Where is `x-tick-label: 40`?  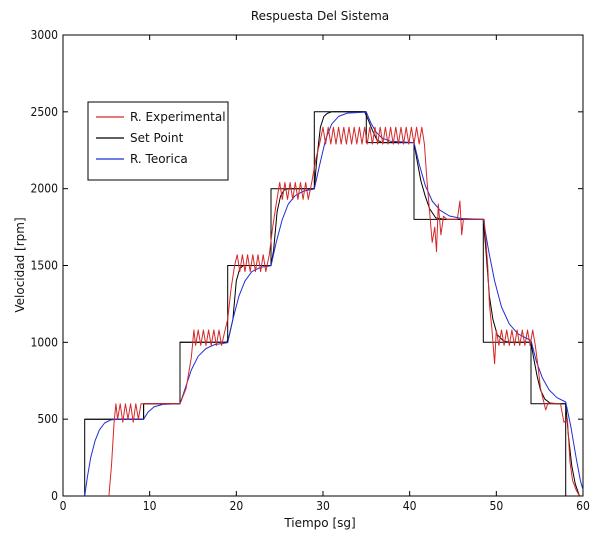 x-tick-label: 40 is located at coordinates (410, 506).